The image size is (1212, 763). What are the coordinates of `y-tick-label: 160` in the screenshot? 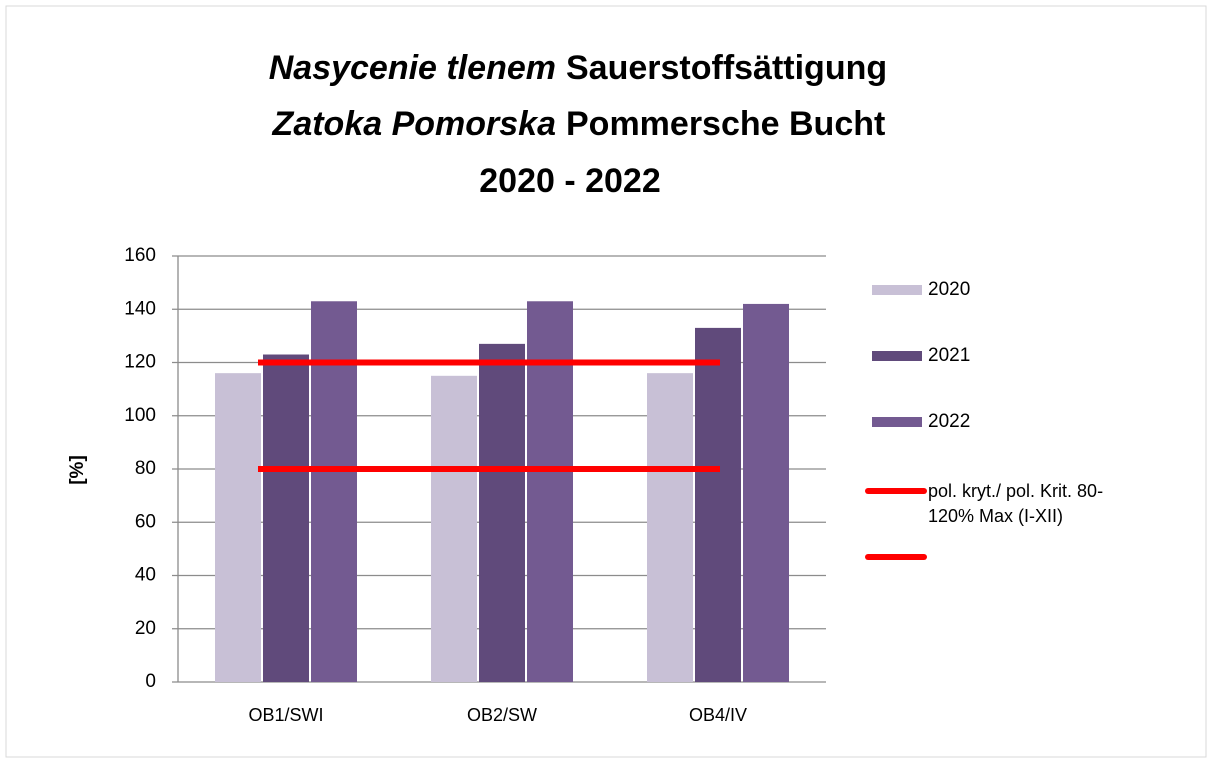 It's located at (140, 255).